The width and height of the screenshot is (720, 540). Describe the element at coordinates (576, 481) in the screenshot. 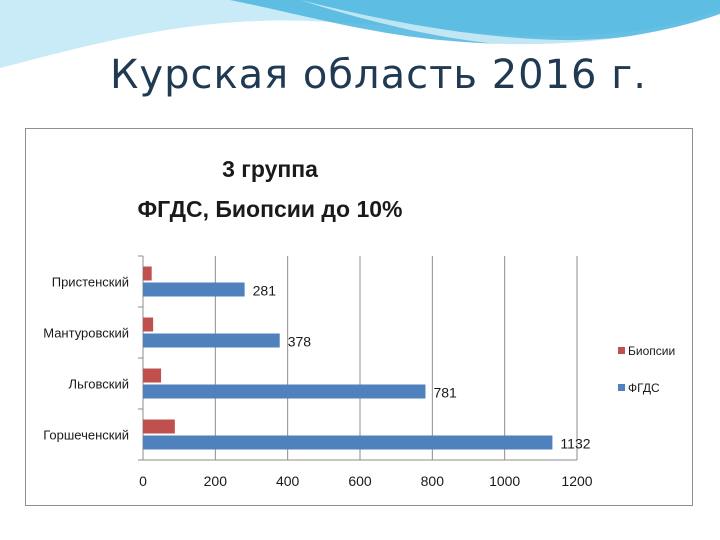

I see `x-tick-label: 1200` at that location.